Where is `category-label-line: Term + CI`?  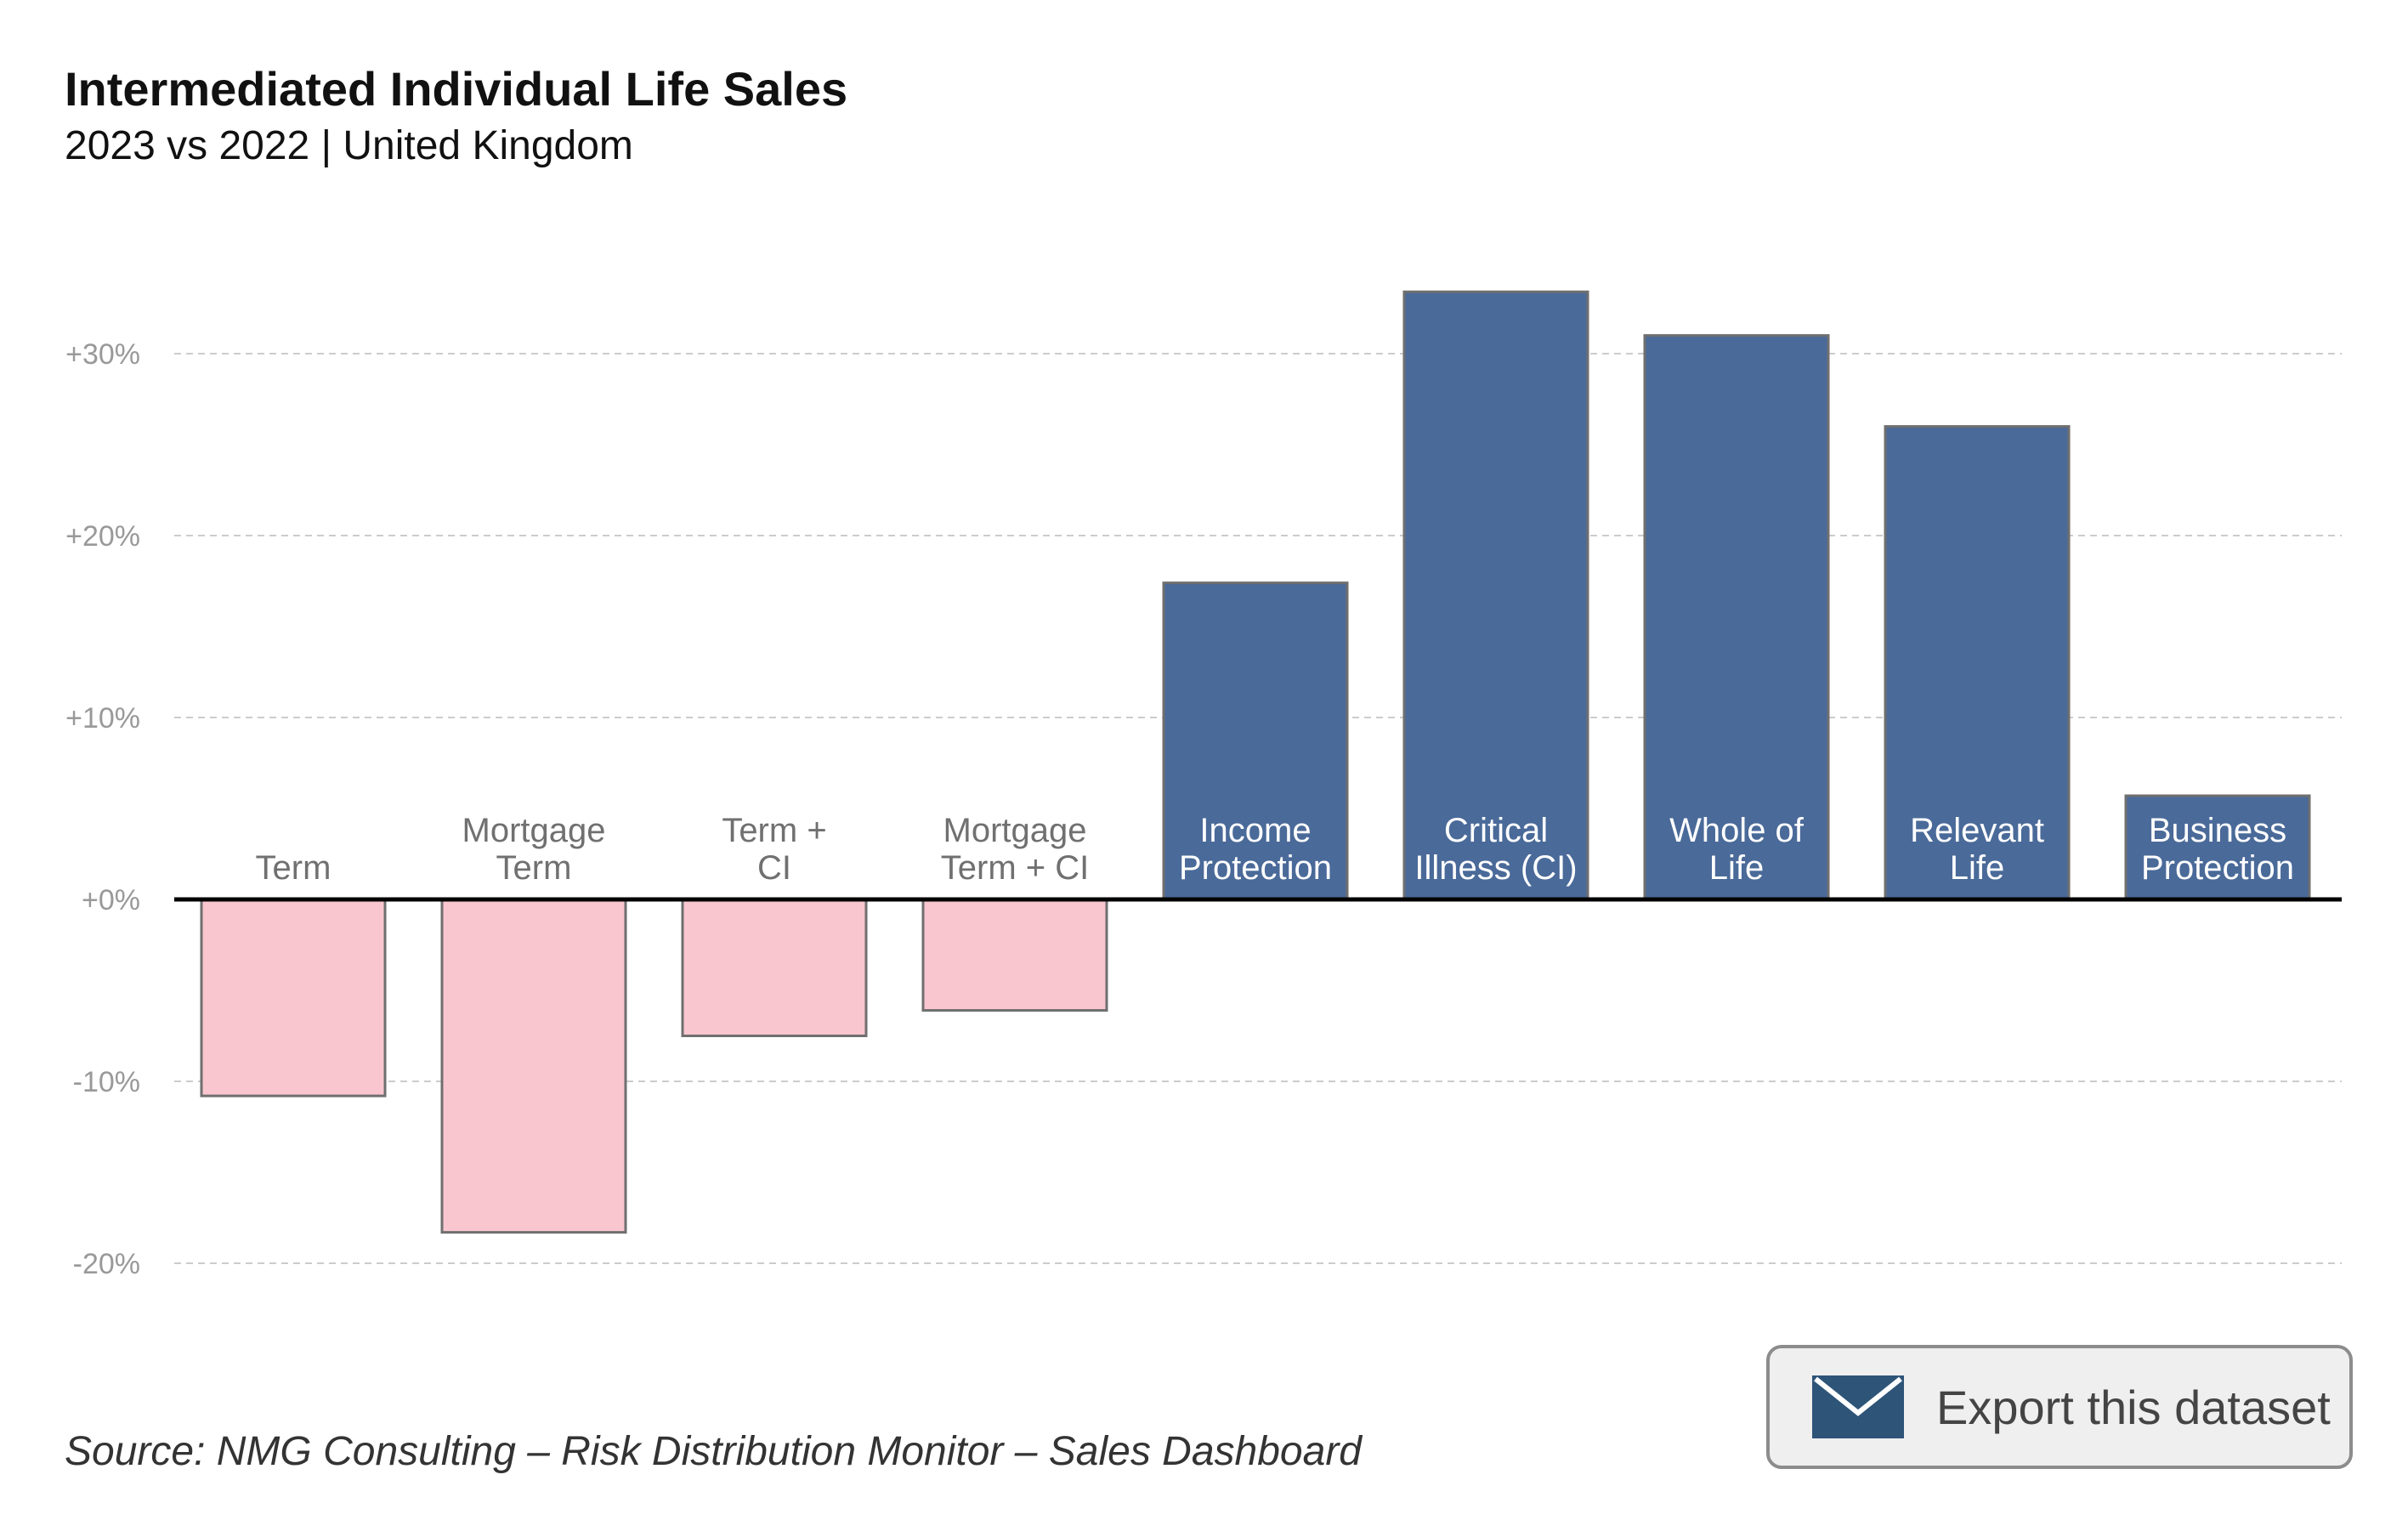 category-label-line: Term + CI is located at coordinates (1015, 868).